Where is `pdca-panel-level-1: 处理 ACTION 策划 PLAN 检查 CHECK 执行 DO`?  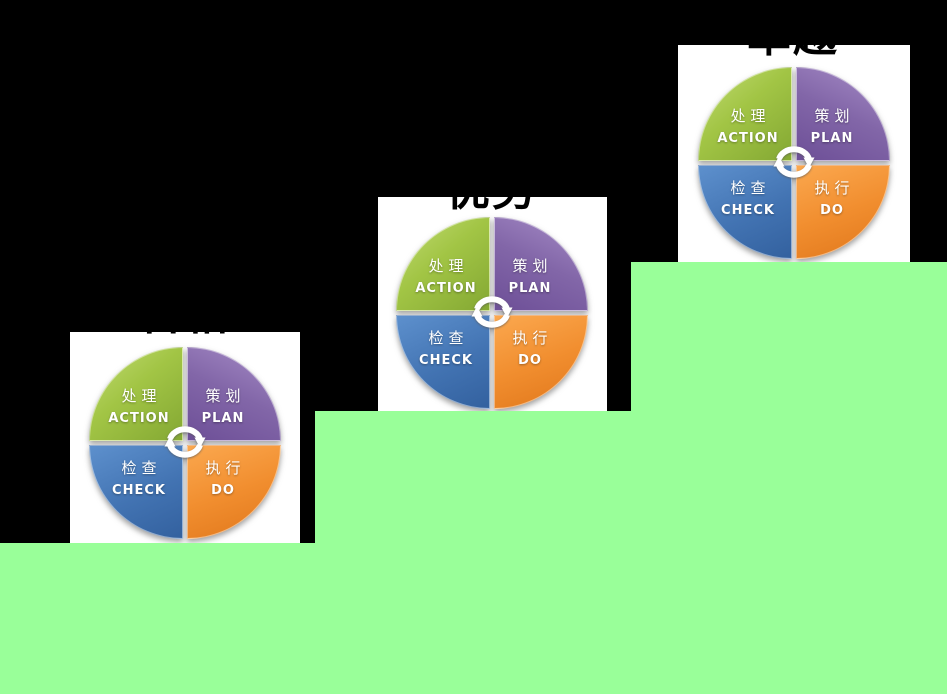
pdca-panel-level-1: 处理 ACTION 策划 PLAN 检查 CHECK 执行 DO is located at coordinates (185, 437).